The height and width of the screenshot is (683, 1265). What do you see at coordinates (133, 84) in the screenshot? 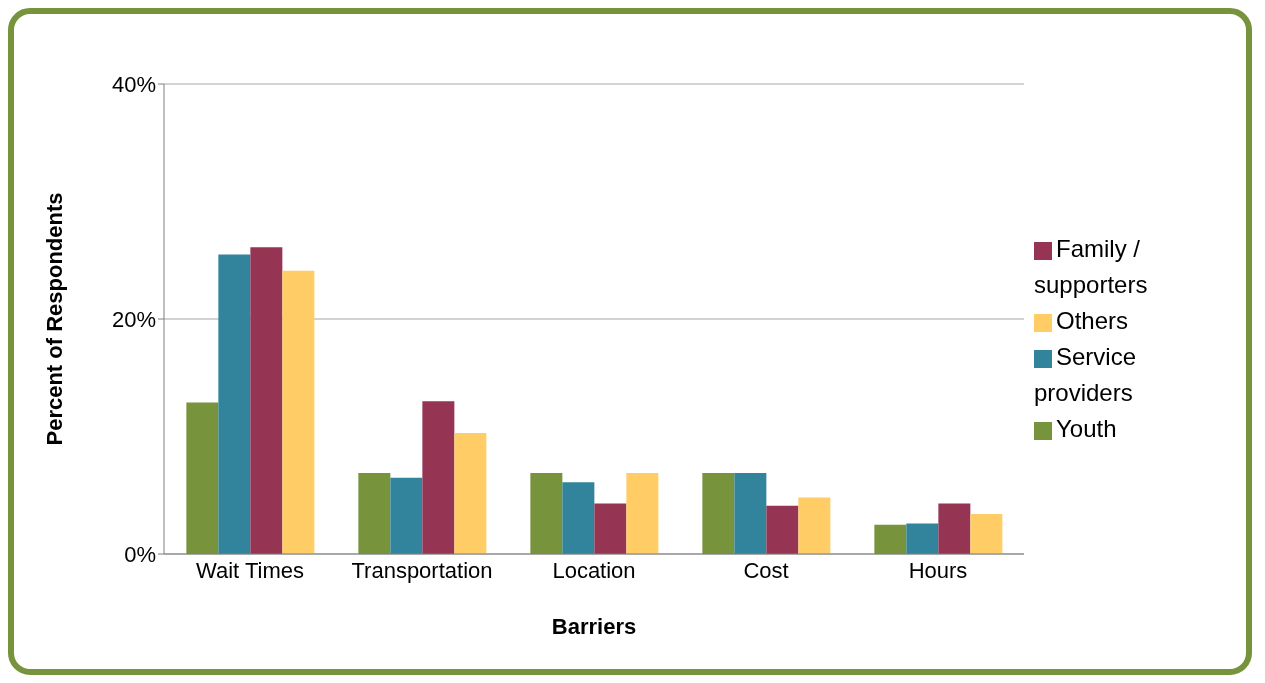
I see `y-tick-label: 40%` at bounding box center [133, 84].